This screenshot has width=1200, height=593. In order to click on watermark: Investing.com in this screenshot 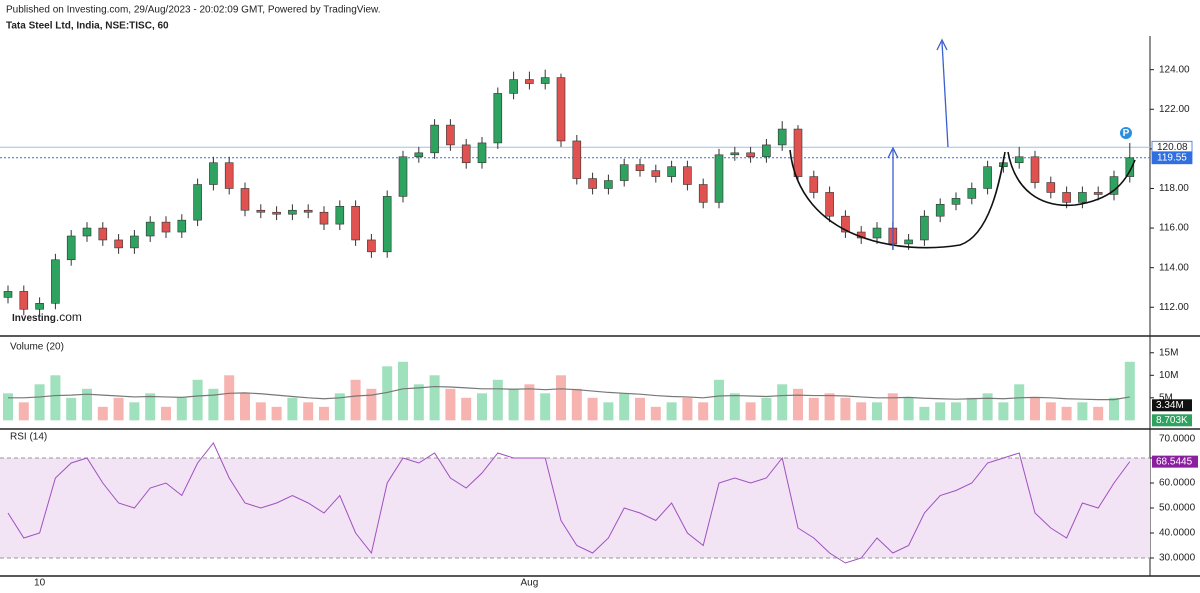, I will do `click(47, 317)`.